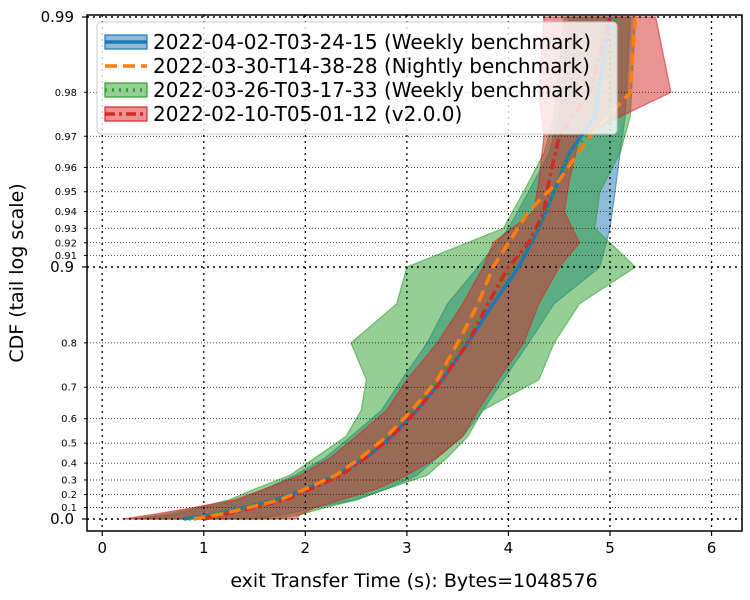  Describe the element at coordinates (66, 168) in the screenshot. I see `y-tick-label-minor: 0.96` at that location.